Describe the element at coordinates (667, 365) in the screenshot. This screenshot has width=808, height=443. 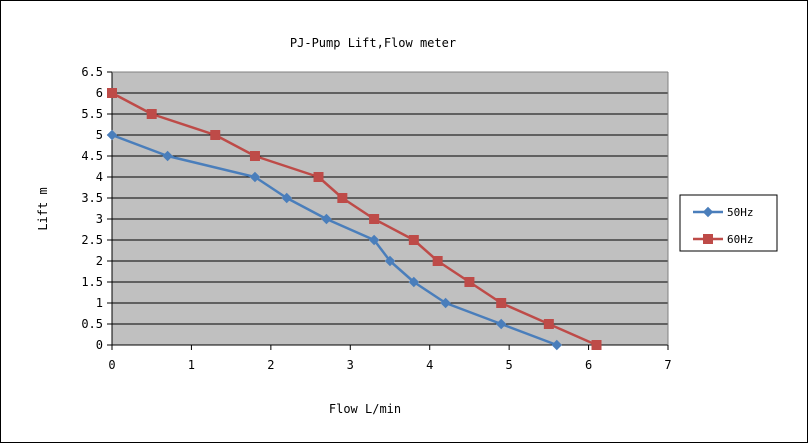
I see `x-tick-label-7: 7` at that location.